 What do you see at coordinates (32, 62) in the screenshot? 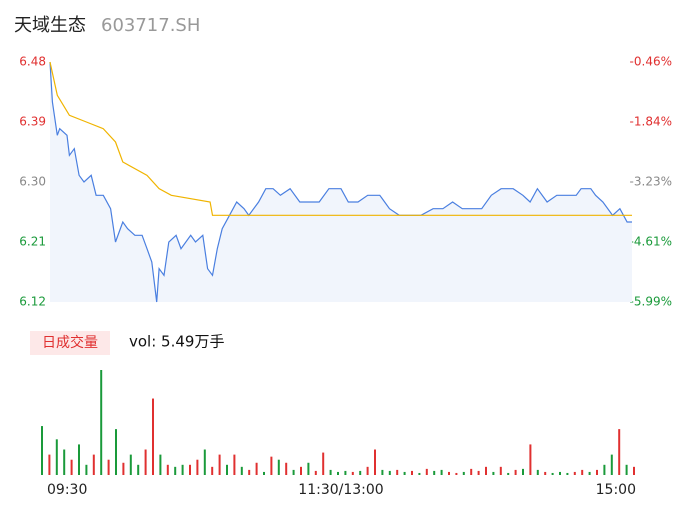
I see `y-tick-label: 6.48` at bounding box center [32, 62].